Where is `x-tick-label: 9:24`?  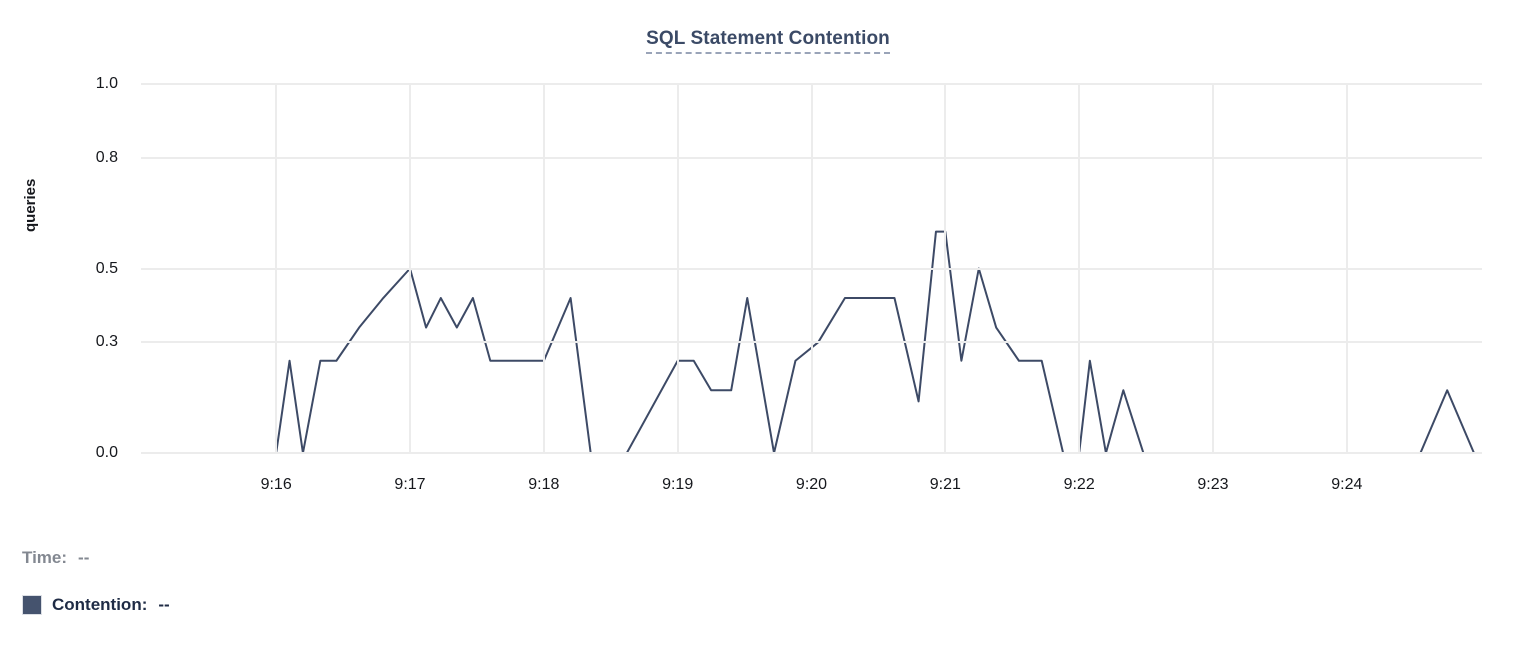
x-tick-label: 9:24 is located at coordinates (1347, 484).